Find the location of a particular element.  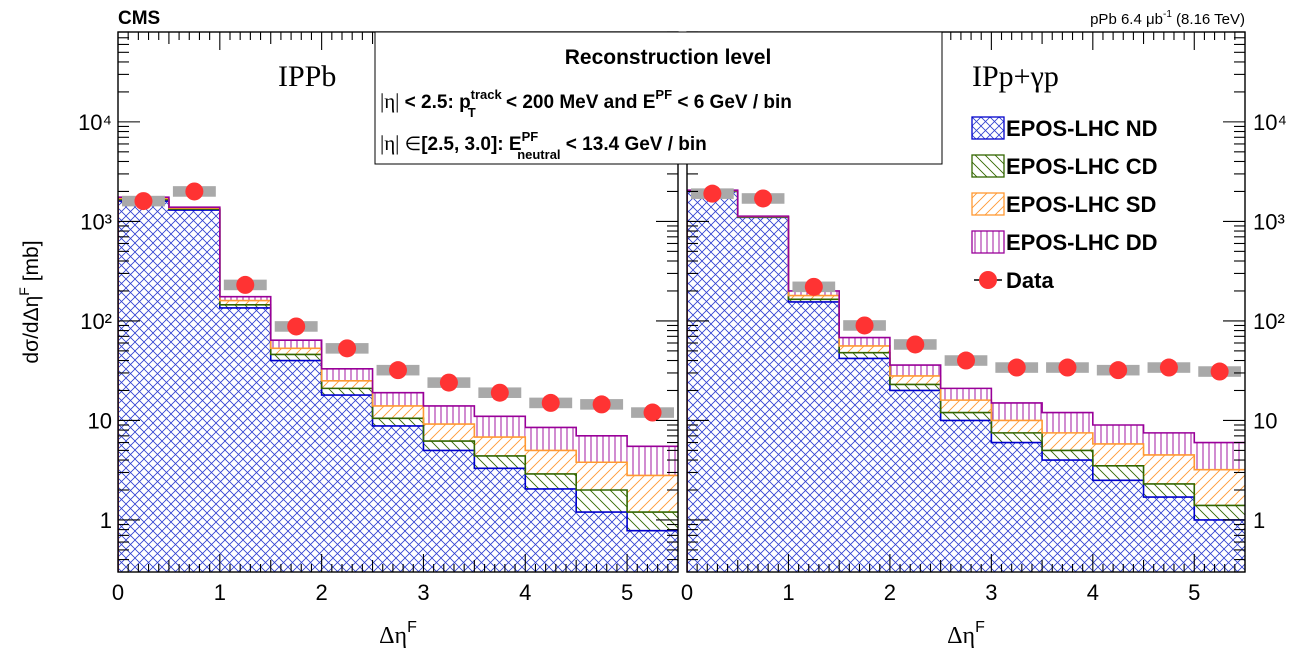

luminosity-label: pPb 6.4 μb-1 (8.16 TeV) is located at coordinates (1167, 18).